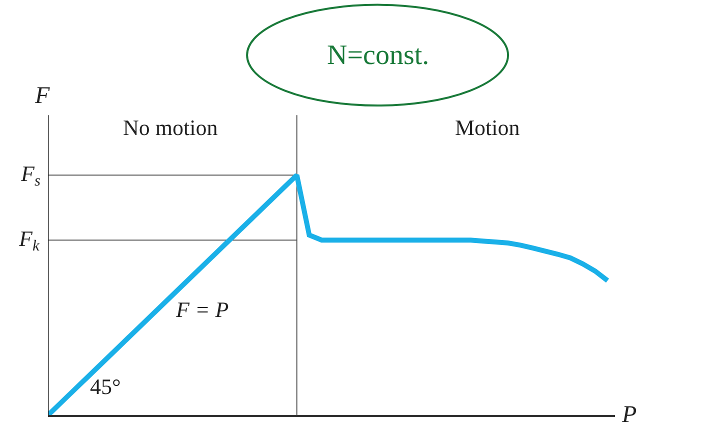 Image resolution: width=709 pixels, height=433 pixels. Describe the element at coordinates (42, 96) in the screenshot. I see `y-axis-title: F` at that location.